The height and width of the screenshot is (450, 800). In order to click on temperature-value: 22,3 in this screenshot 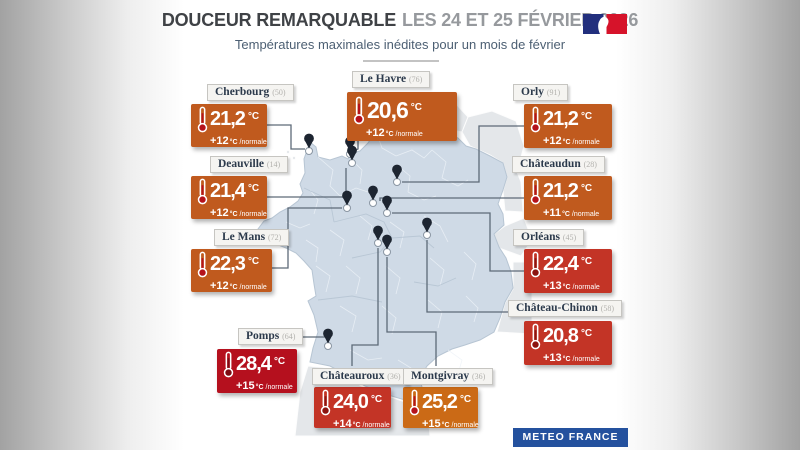, I will do `click(228, 264)`.